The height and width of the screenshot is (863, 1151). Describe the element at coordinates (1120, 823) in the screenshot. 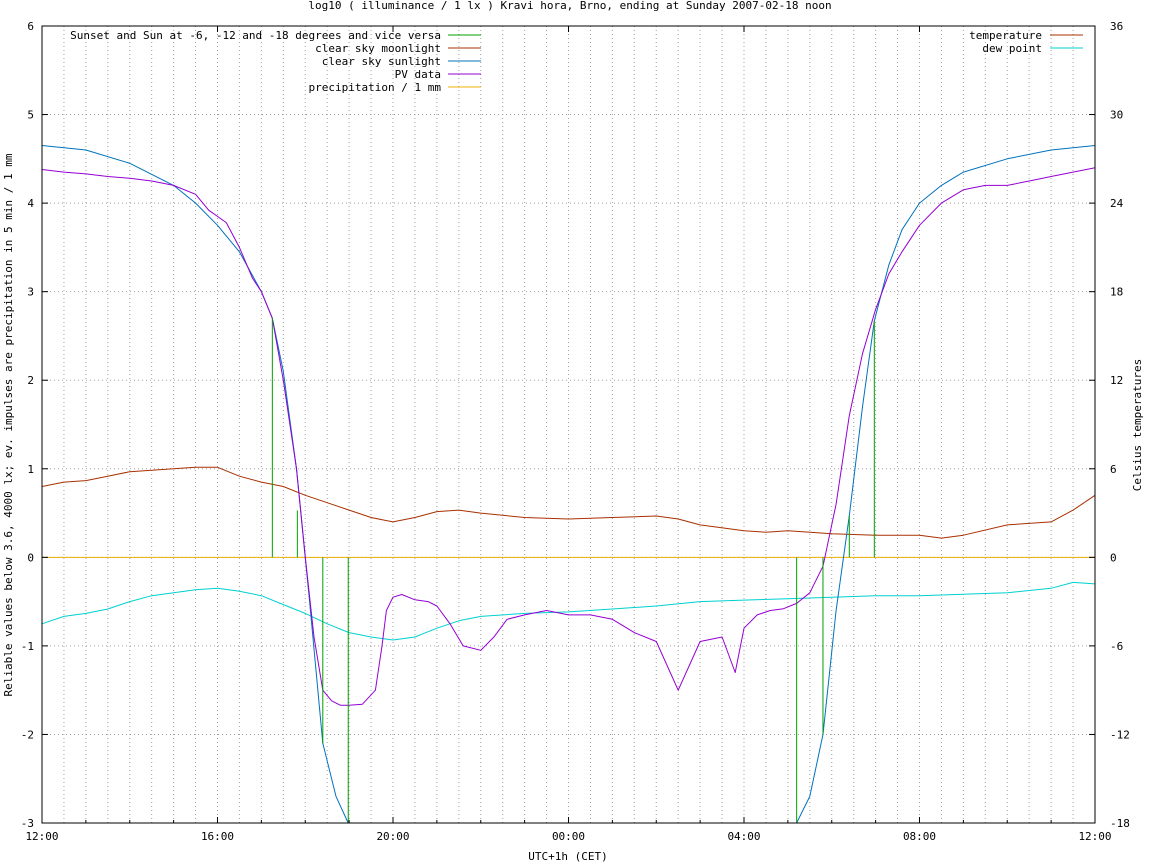

I see `y2-tick-label: -18` at that location.